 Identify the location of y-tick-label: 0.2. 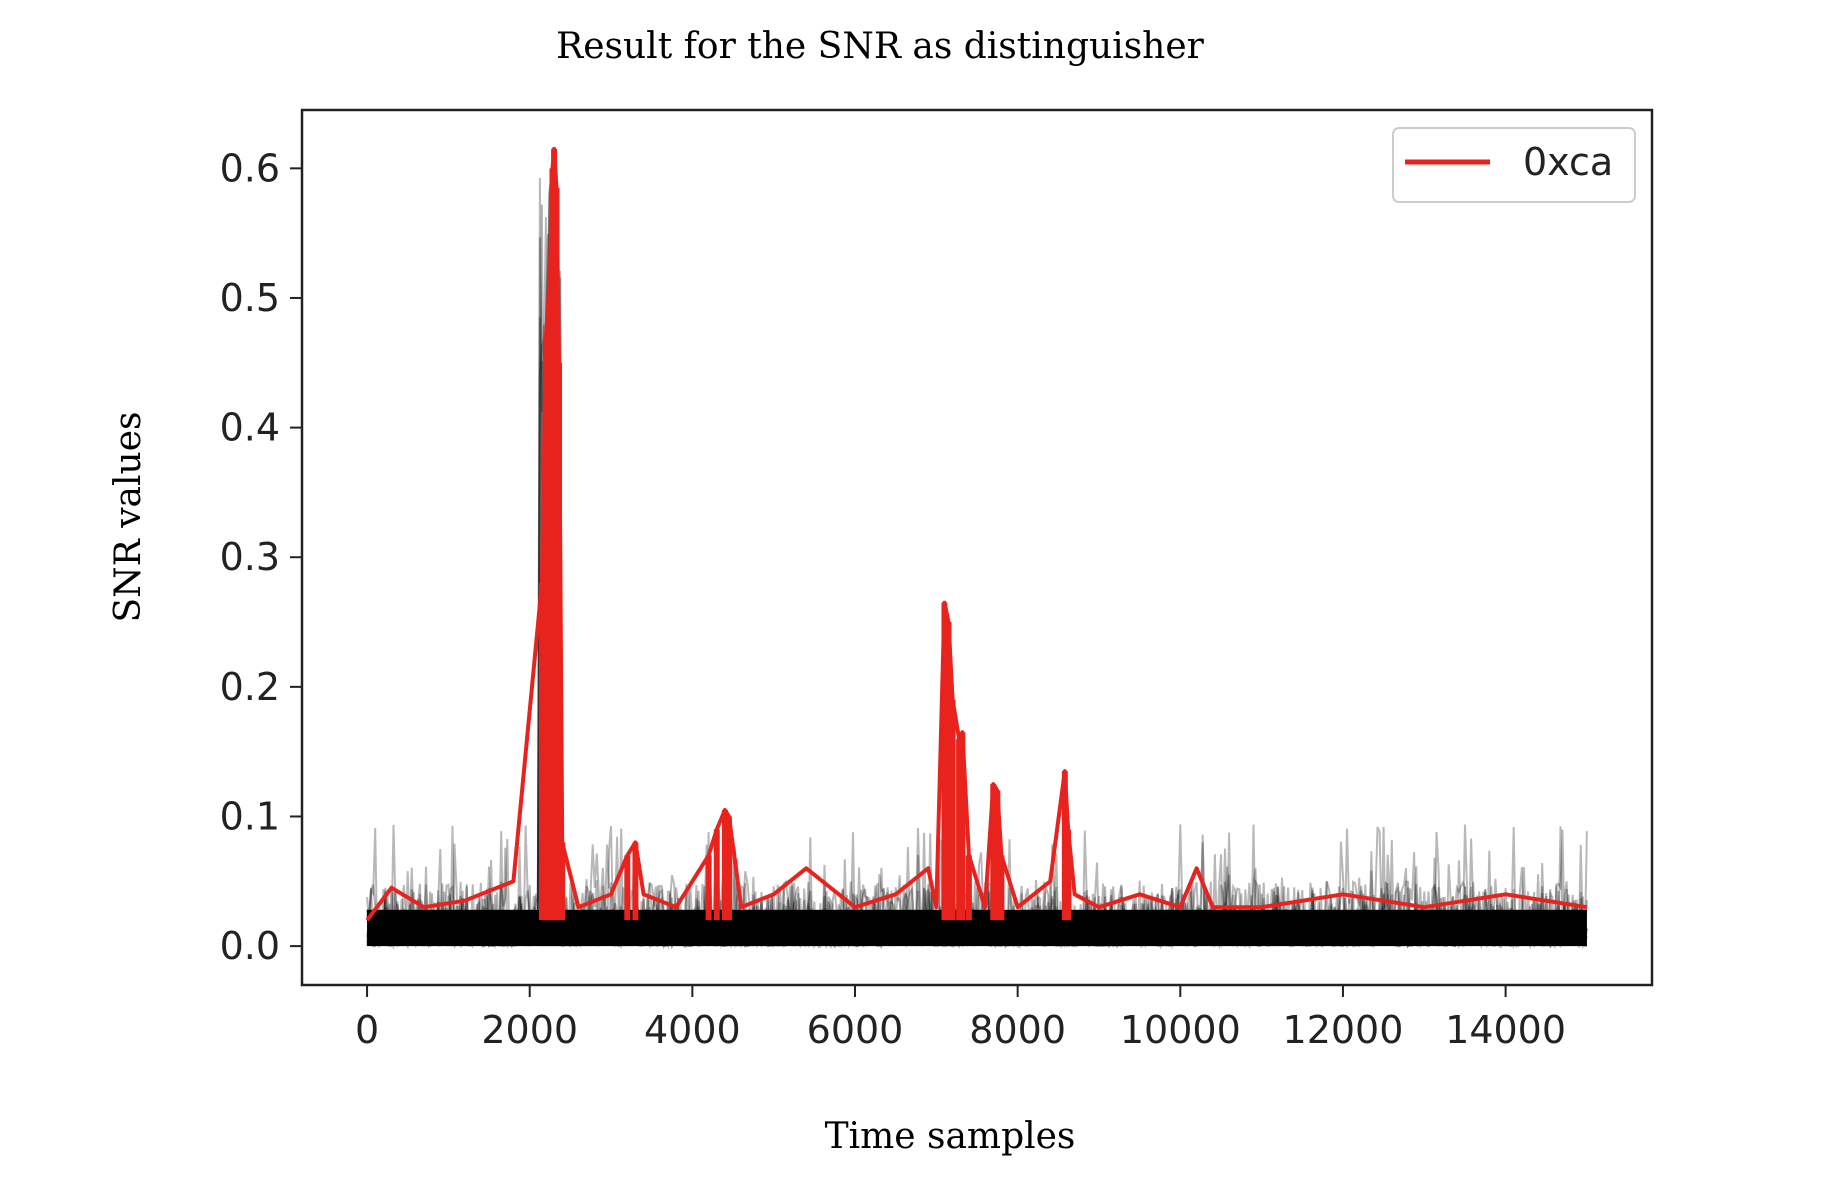
(250, 687).